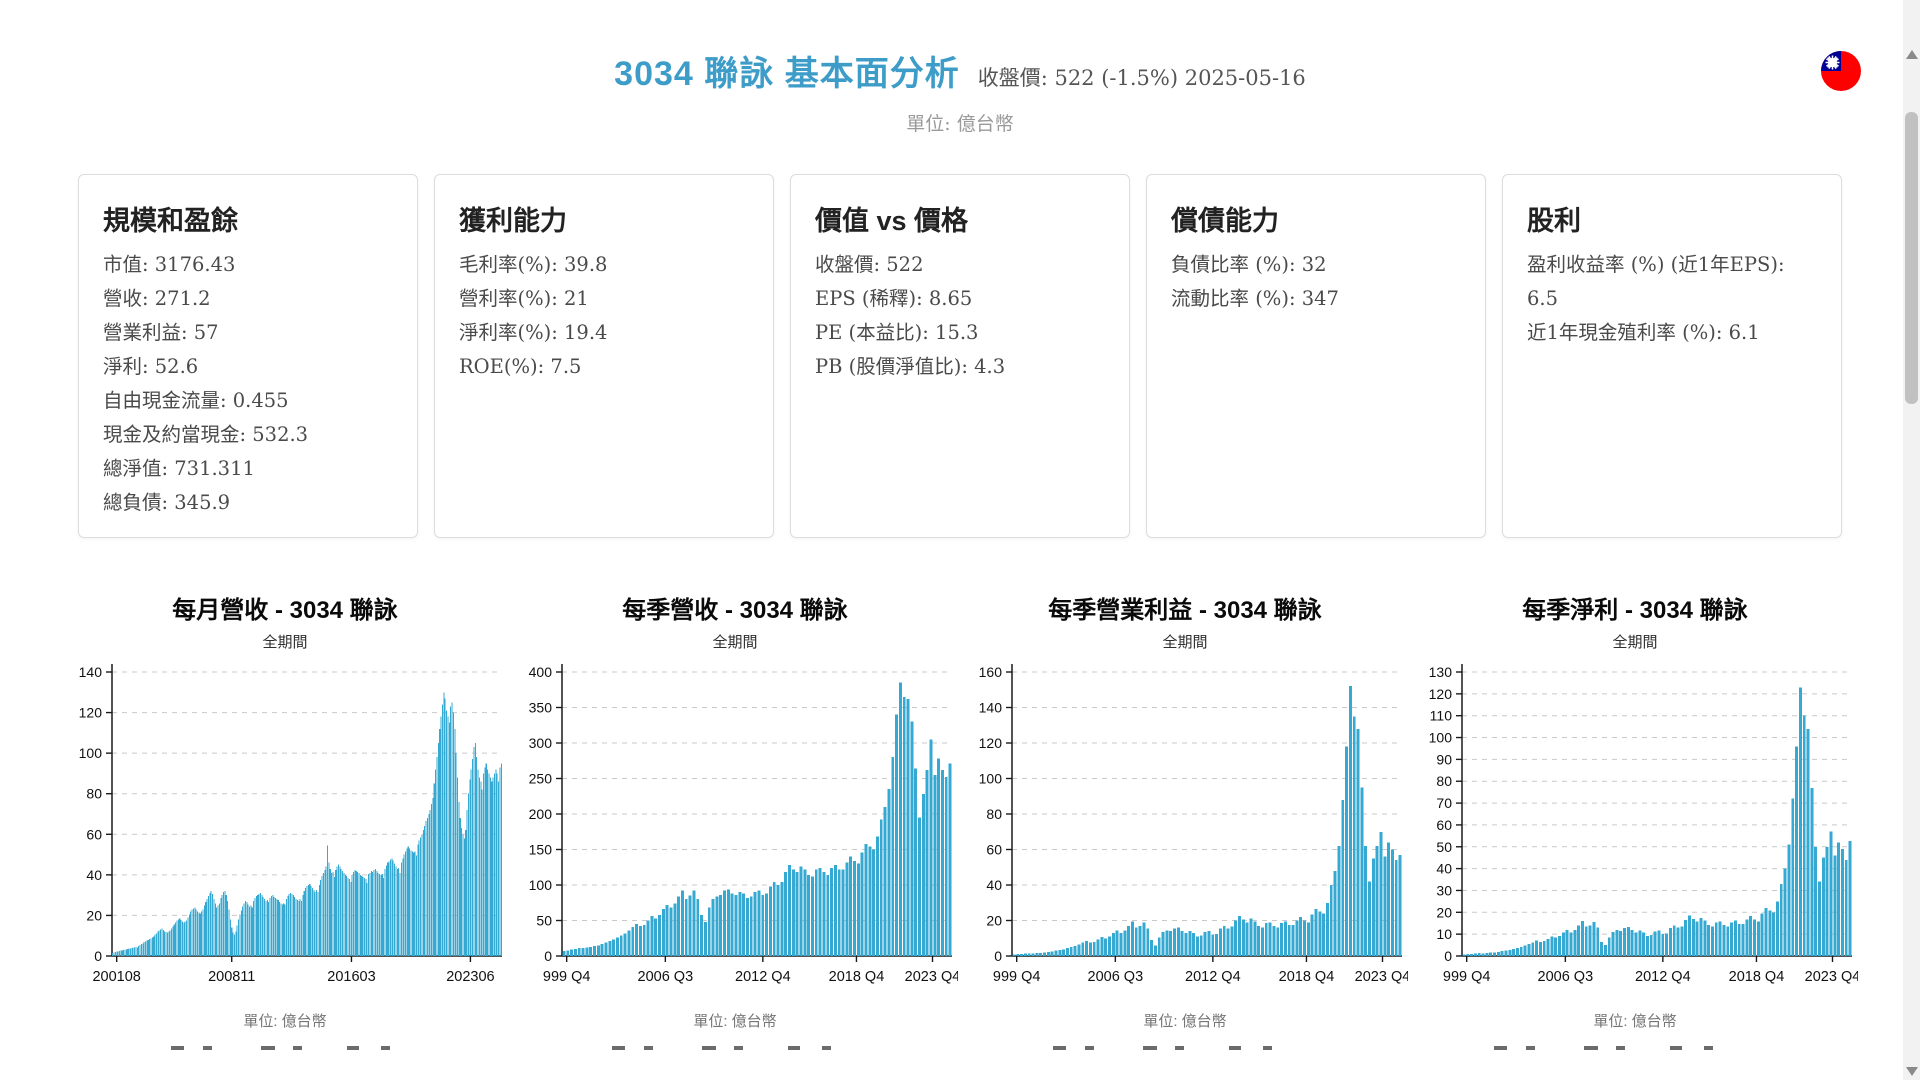  Describe the element at coordinates (1444, 803) in the screenshot. I see `svg-text: 70` at that location.